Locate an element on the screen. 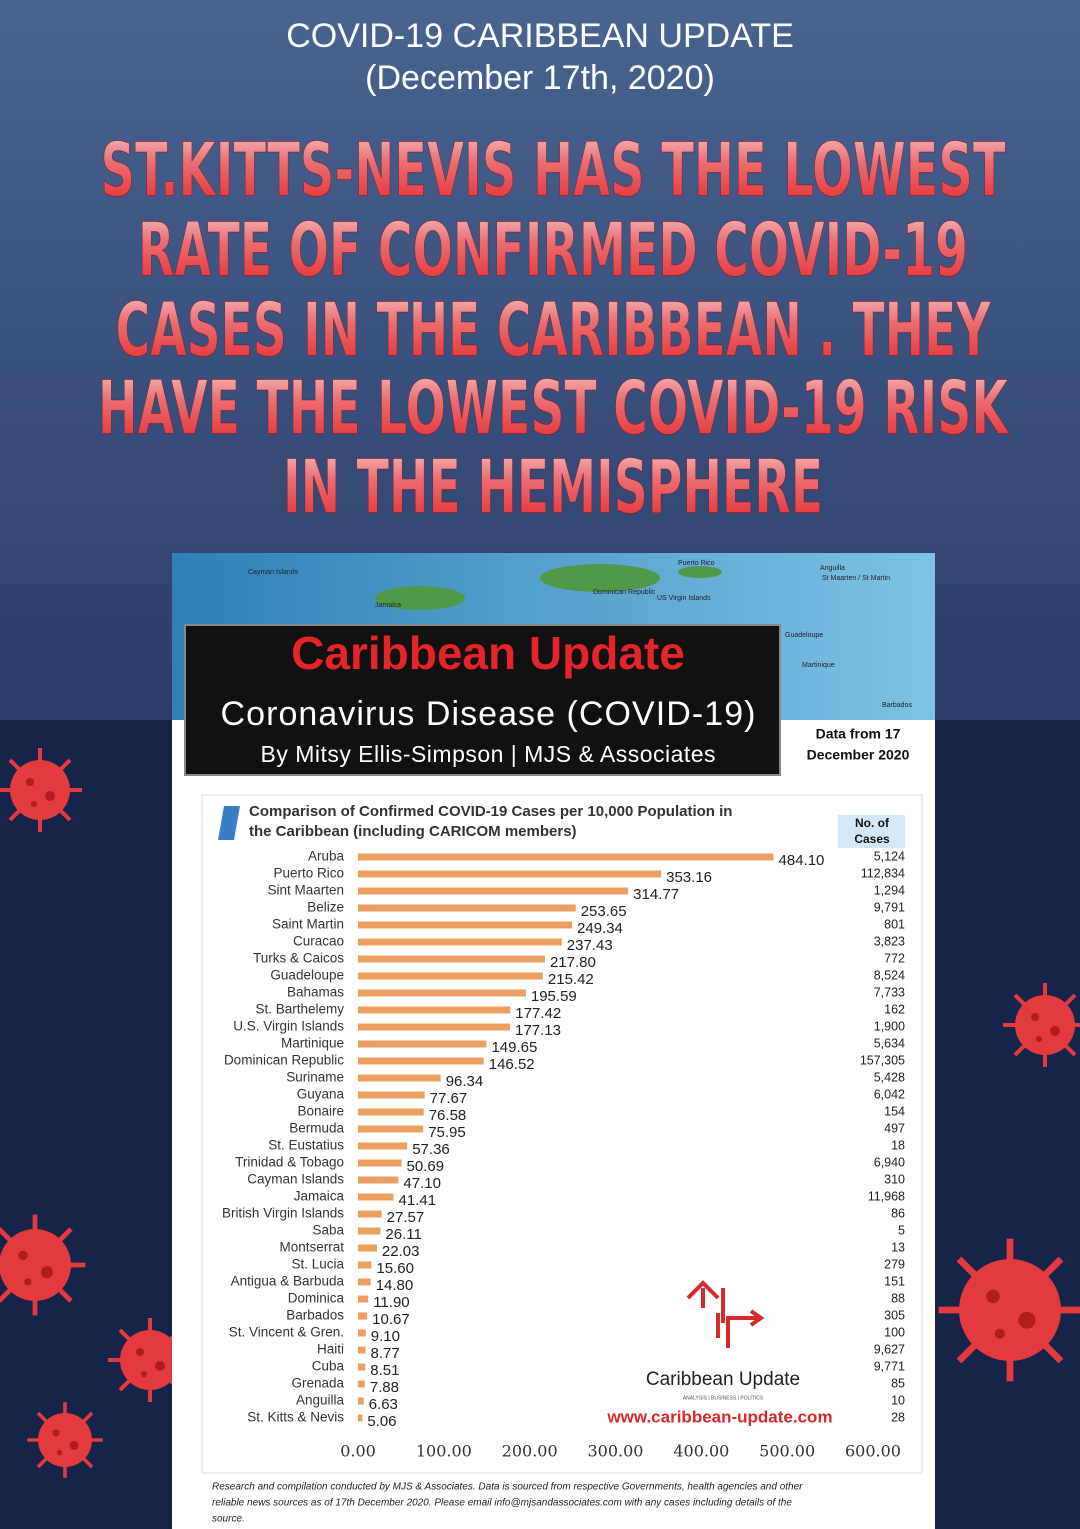  category-label: Trinidad & Tobago is located at coordinates (289, 1162).